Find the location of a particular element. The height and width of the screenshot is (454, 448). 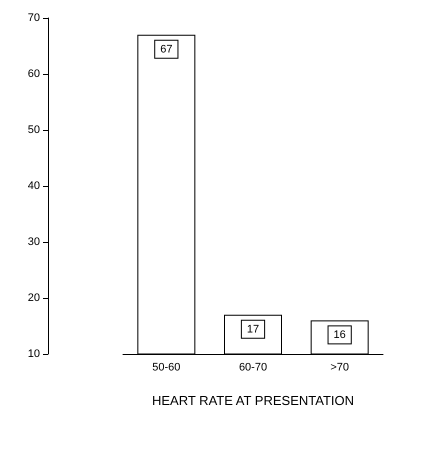

data-label: 16 is located at coordinates (340, 334).